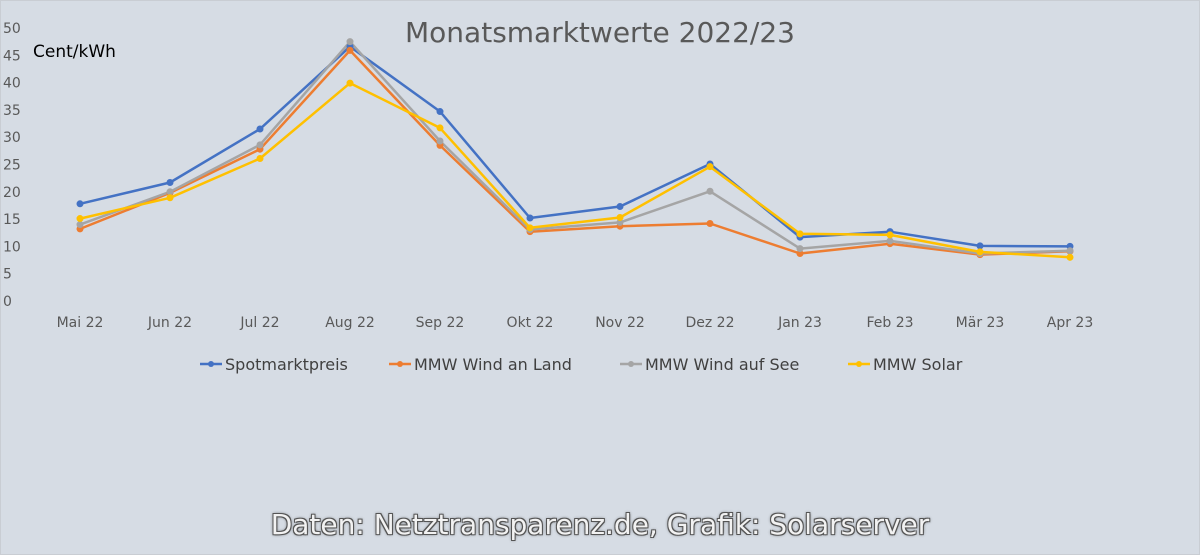  Describe the element at coordinates (12, 84) in the screenshot. I see `y-tick-label: 40` at that location.